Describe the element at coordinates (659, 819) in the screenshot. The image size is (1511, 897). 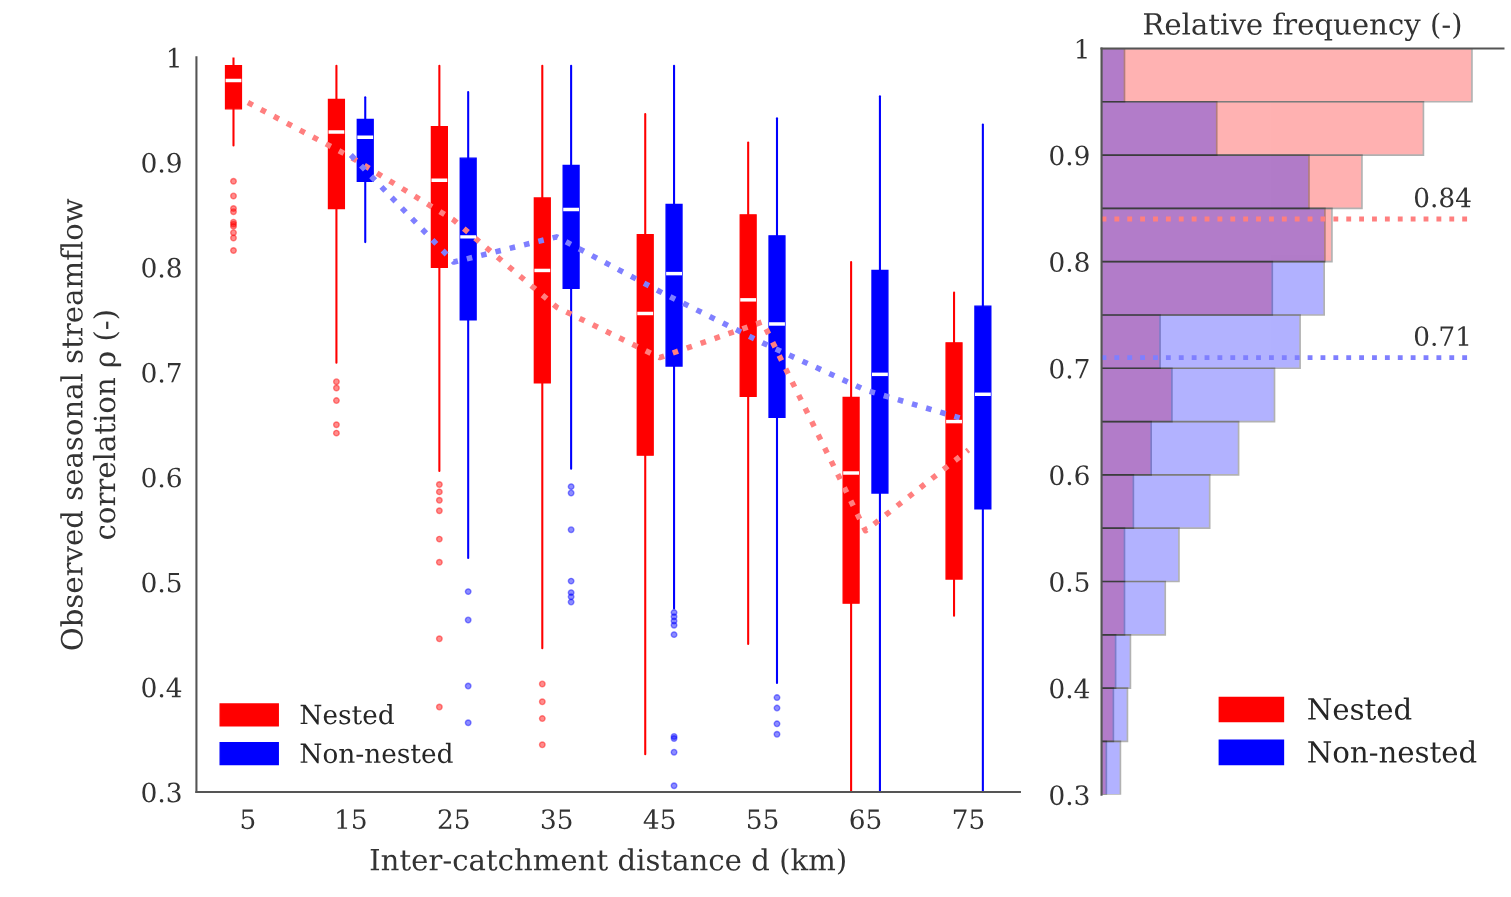
I see `x-tick-label: 45` at that location.